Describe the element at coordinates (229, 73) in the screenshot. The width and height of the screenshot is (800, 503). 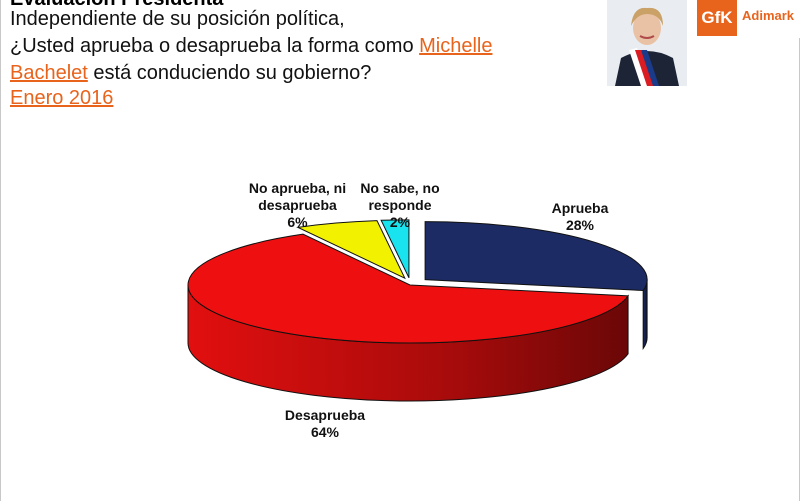
I see `question-line-3: está conduciendo su gobierno?` at that location.